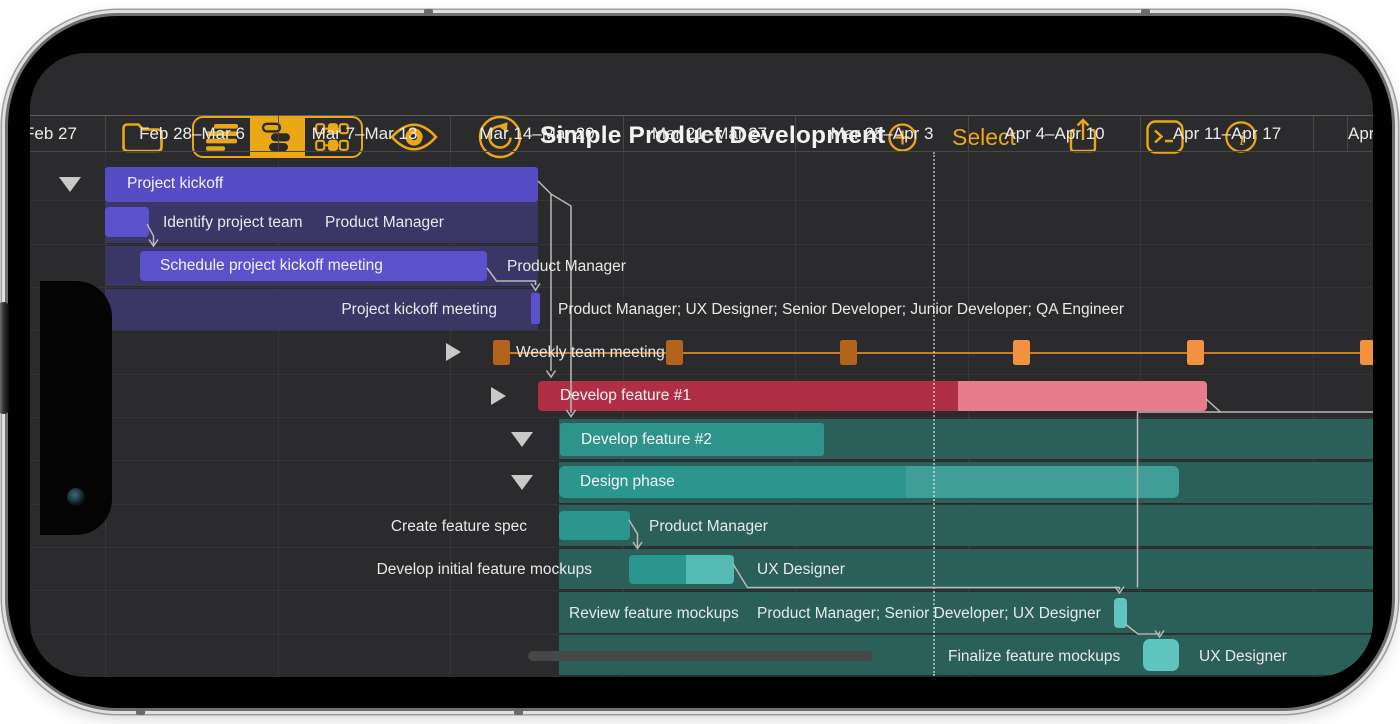 This screenshot has width=1400, height=724. Describe the element at coordinates (1360, 134) in the screenshot. I see `week-column-header: Apr 18–Apr 24` at that location.